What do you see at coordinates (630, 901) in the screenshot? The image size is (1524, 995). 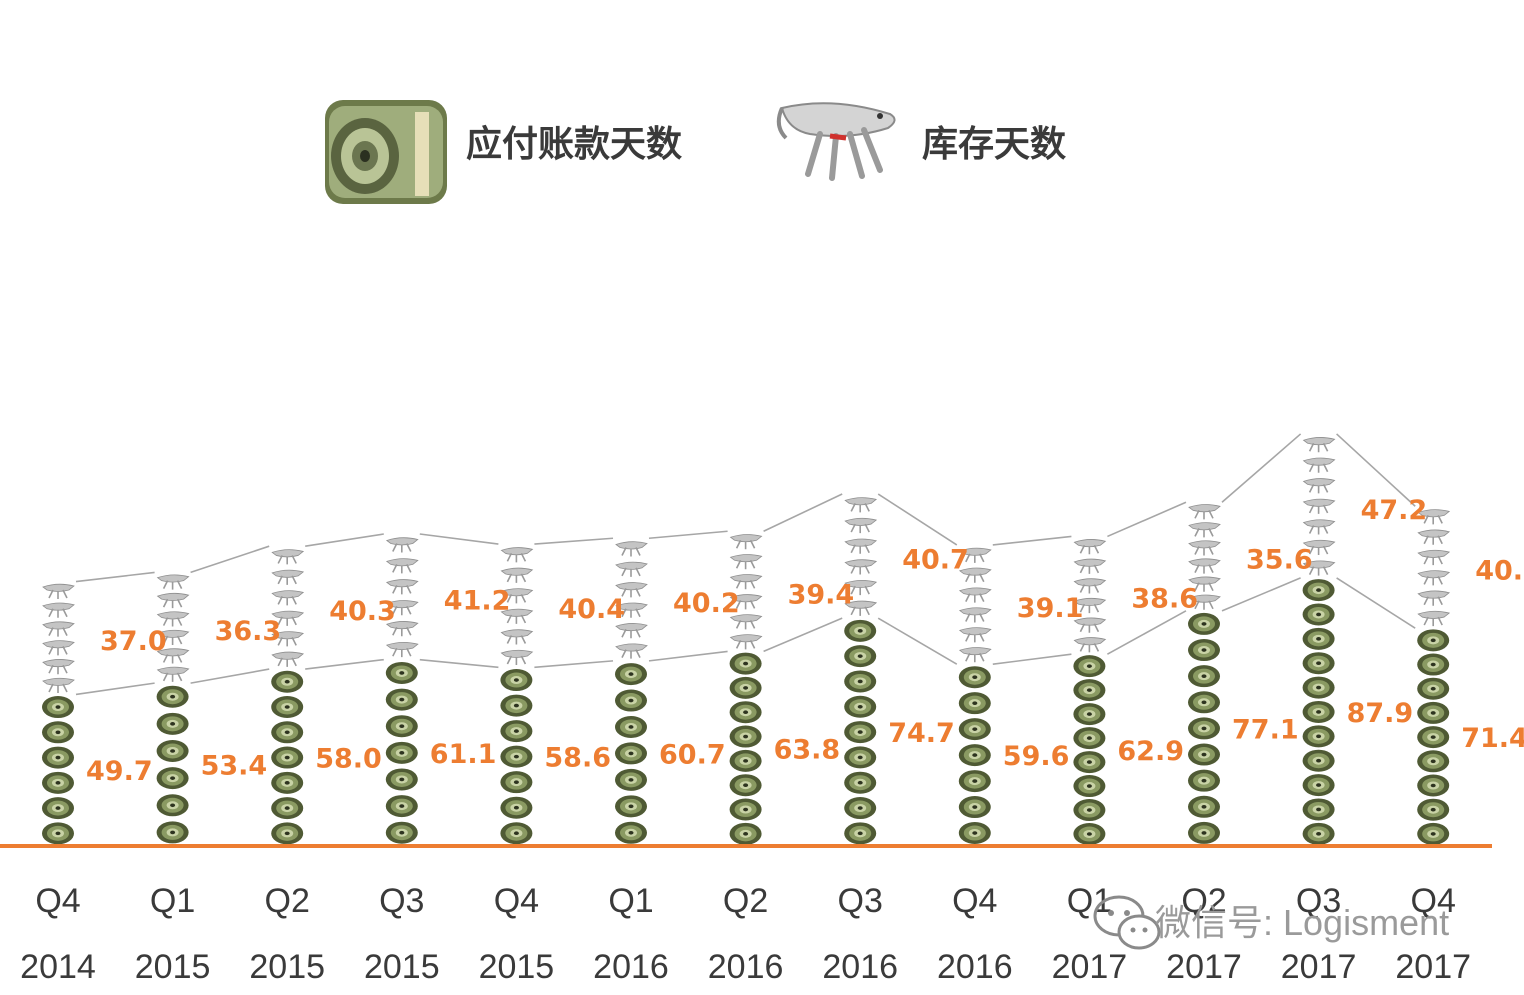 I see `x-tick-quarter: Q1` at bounding box center [630, 901].